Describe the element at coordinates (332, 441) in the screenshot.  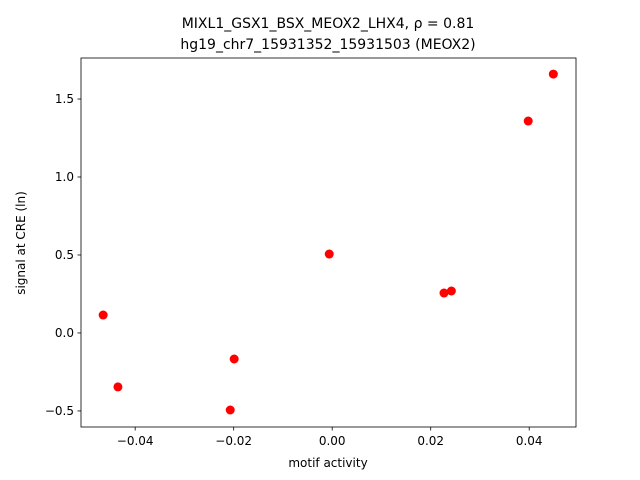
I see `x-tick-label: 0.00` at that location.